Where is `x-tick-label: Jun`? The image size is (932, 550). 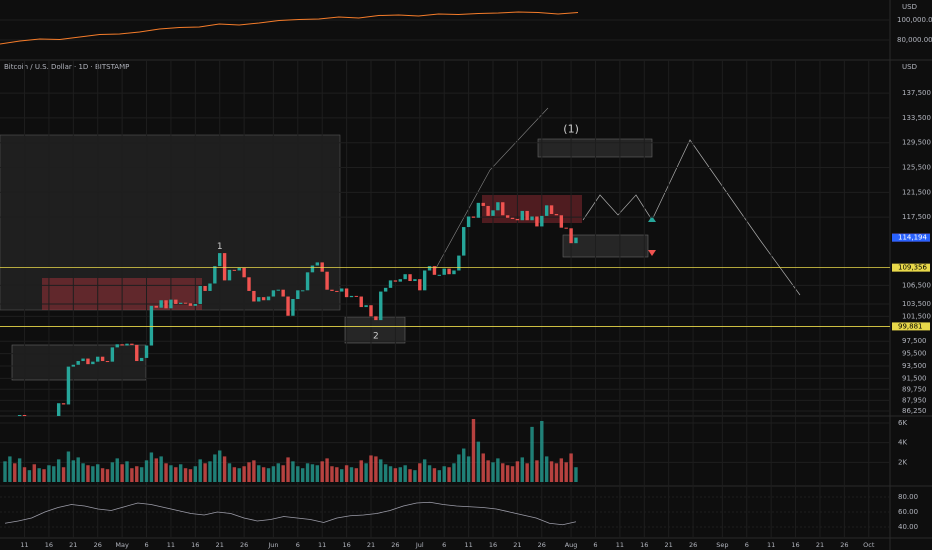 x-tick-label: Jun is located at coordinates (272, 545).